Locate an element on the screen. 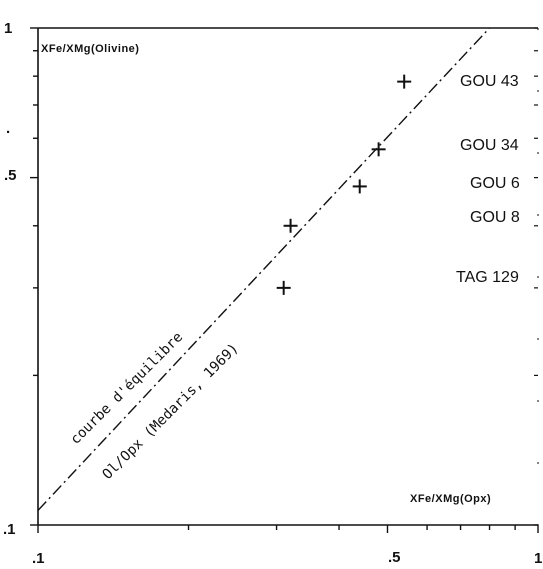  y-axis-label: XFe/XMg(Olivine) is located at coordinates (90, 49).